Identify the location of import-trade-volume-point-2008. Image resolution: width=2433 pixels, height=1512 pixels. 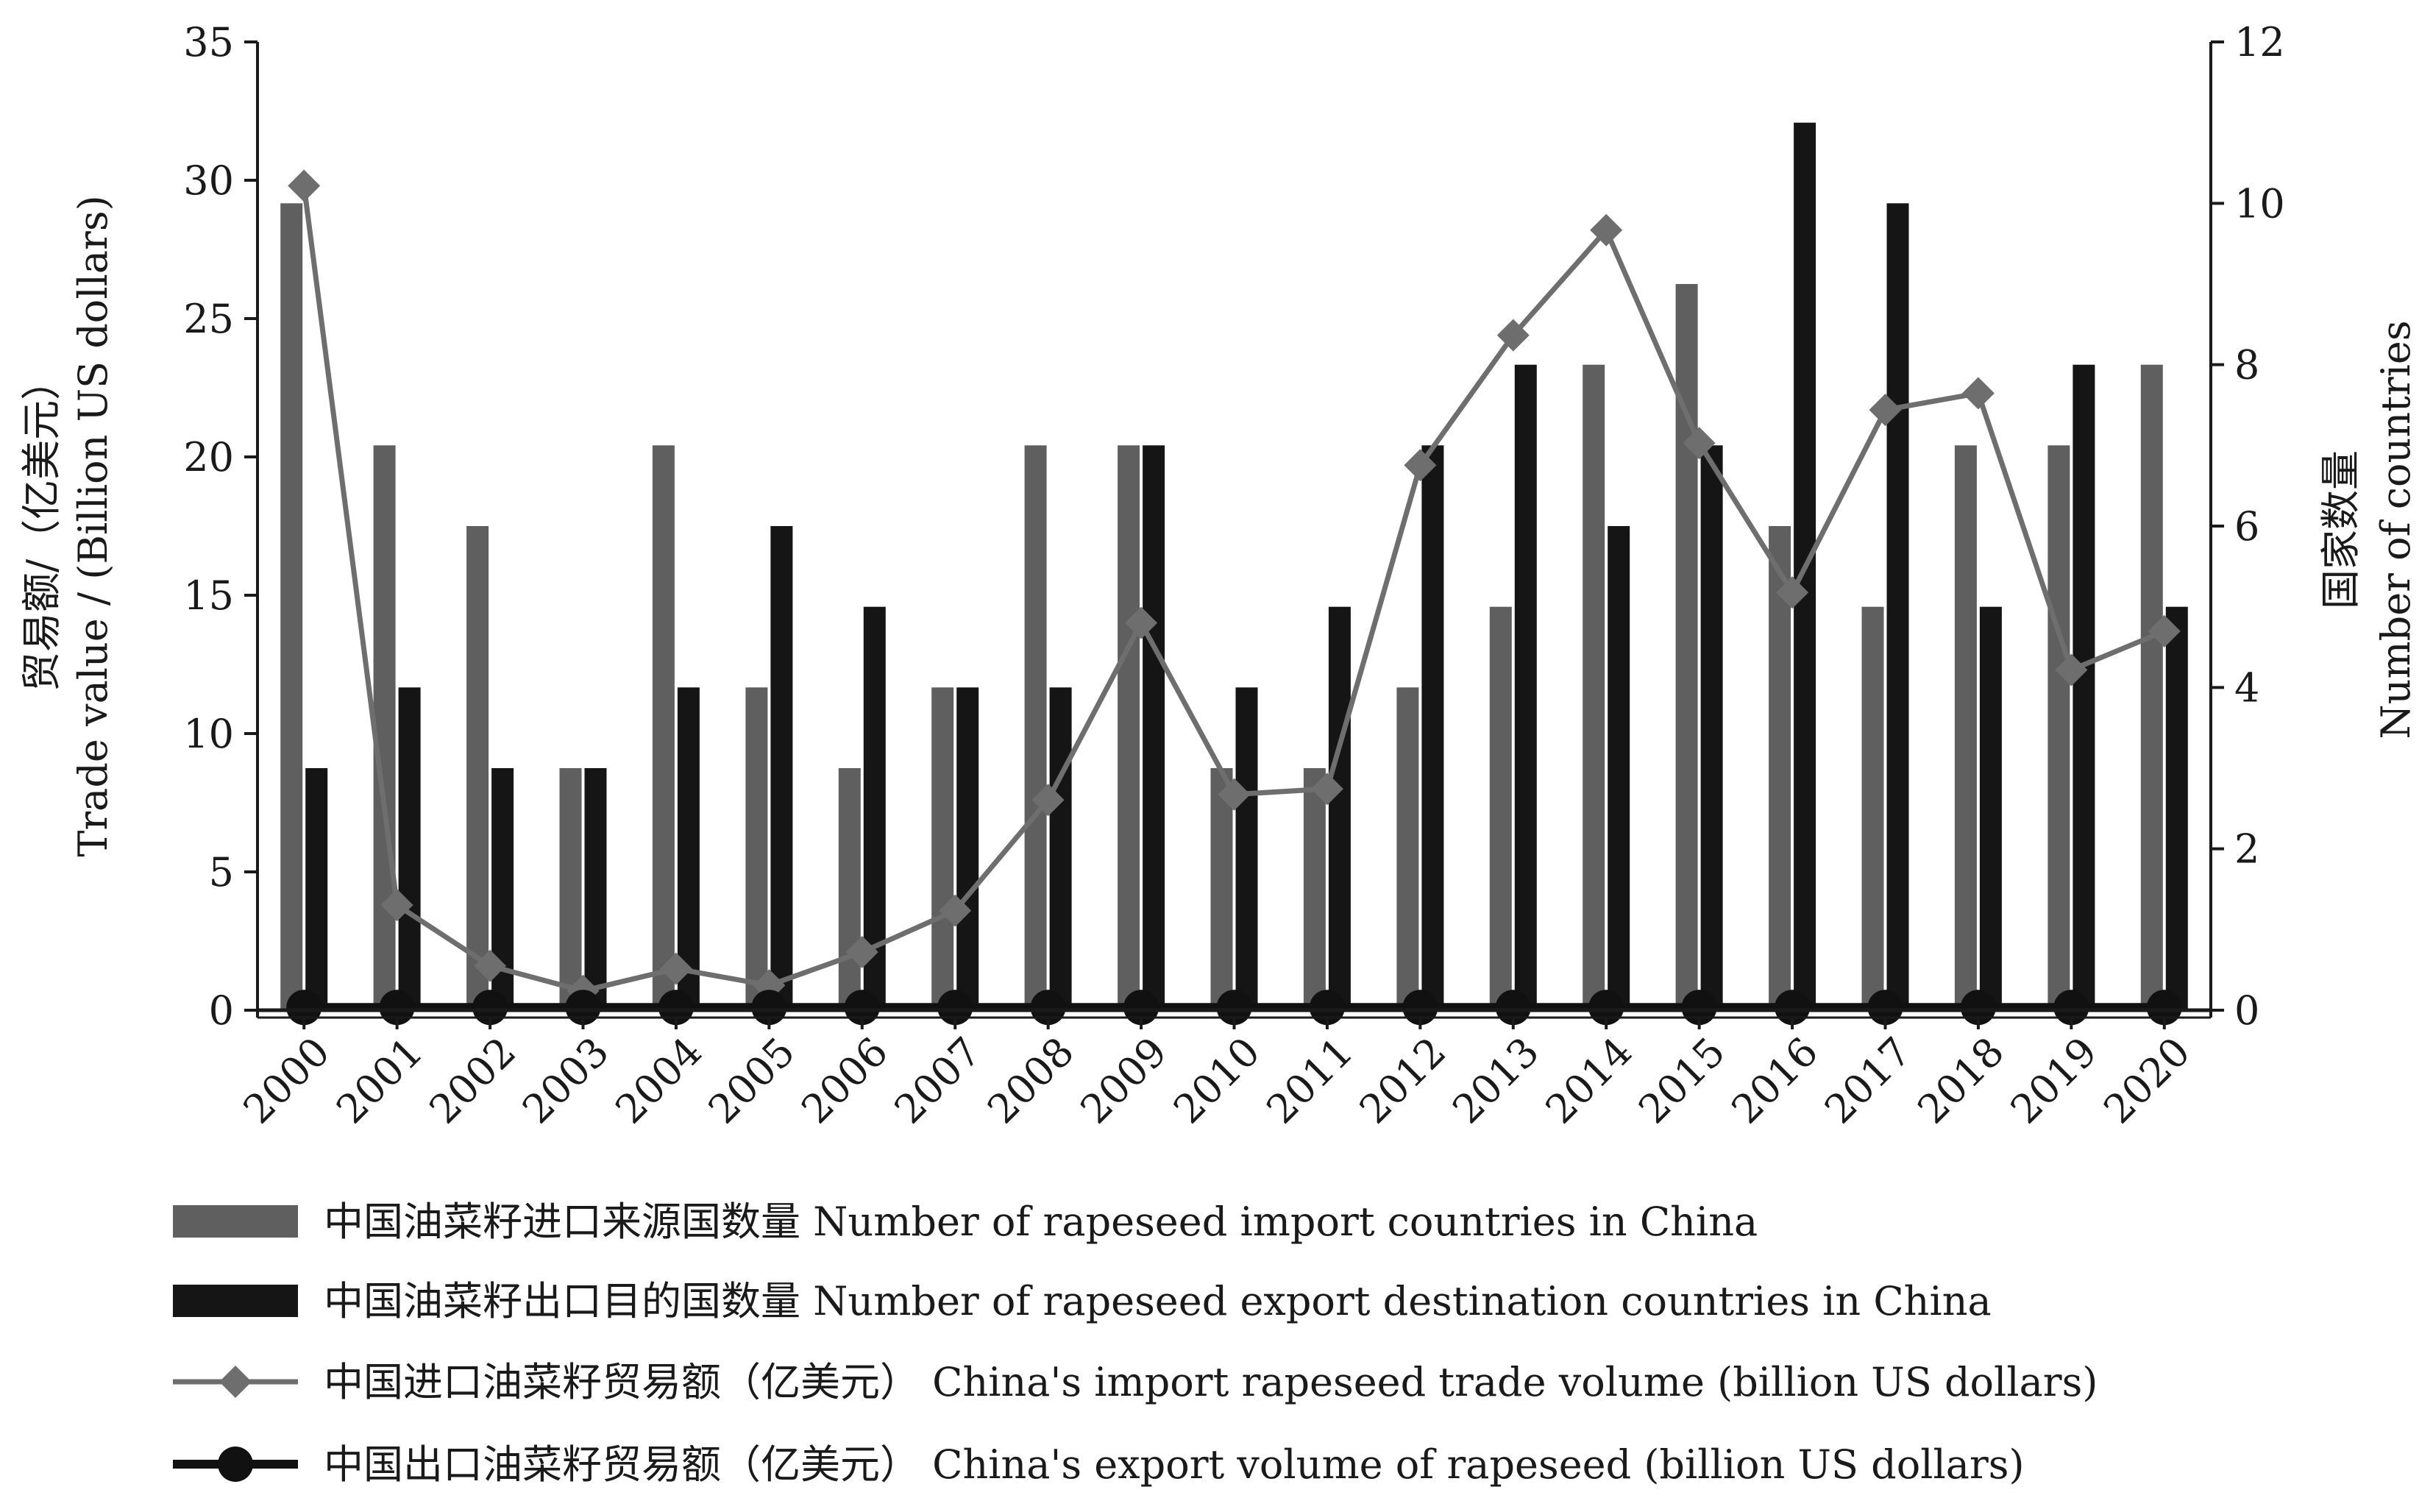
(1048, 800).